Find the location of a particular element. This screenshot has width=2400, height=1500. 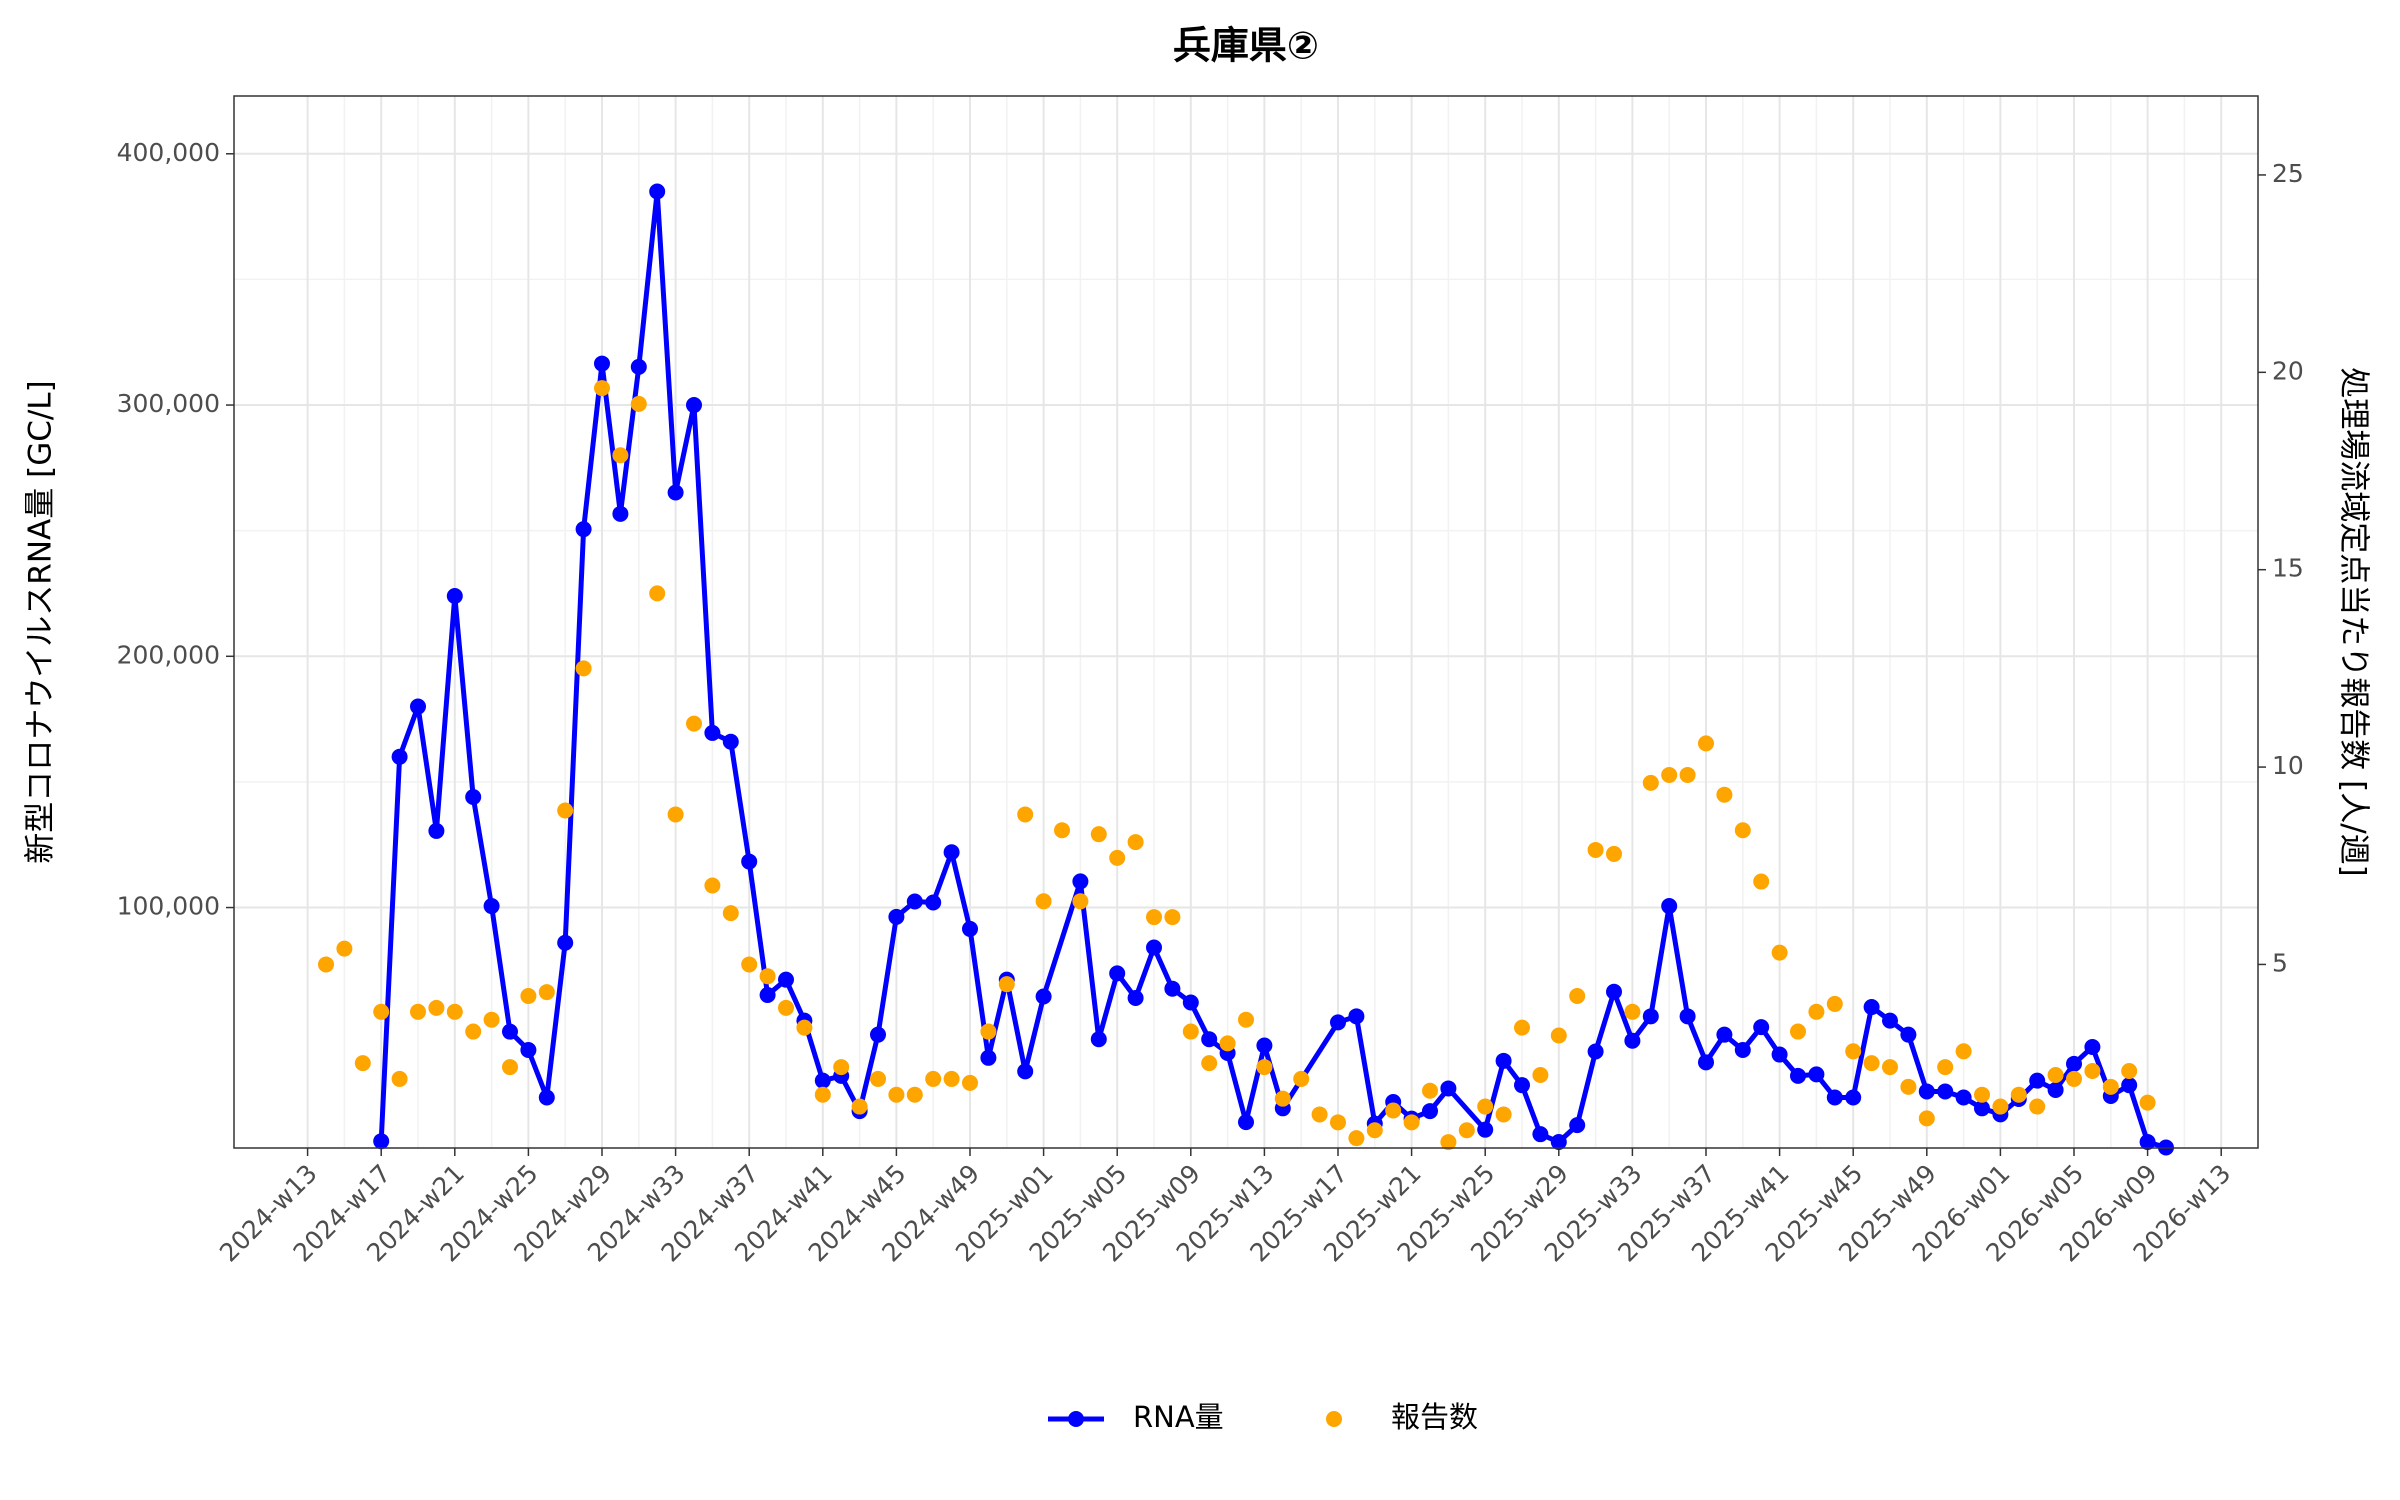

y2-tick-label: 20 is located at coordinates (2288, 370).